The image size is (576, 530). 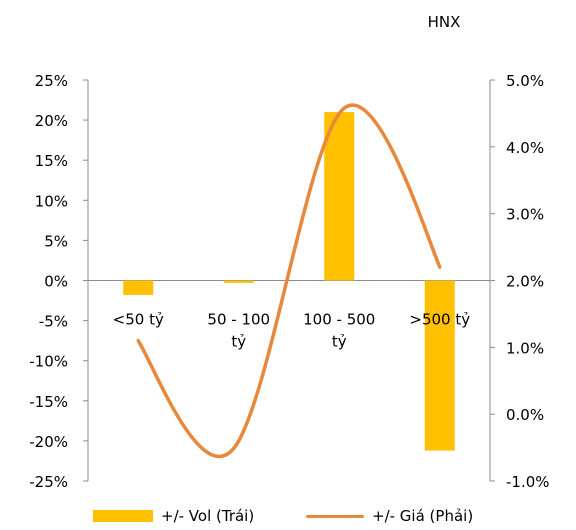 I want to click on y-right-tick-label: 1.0%, so click(x=525, y=348).